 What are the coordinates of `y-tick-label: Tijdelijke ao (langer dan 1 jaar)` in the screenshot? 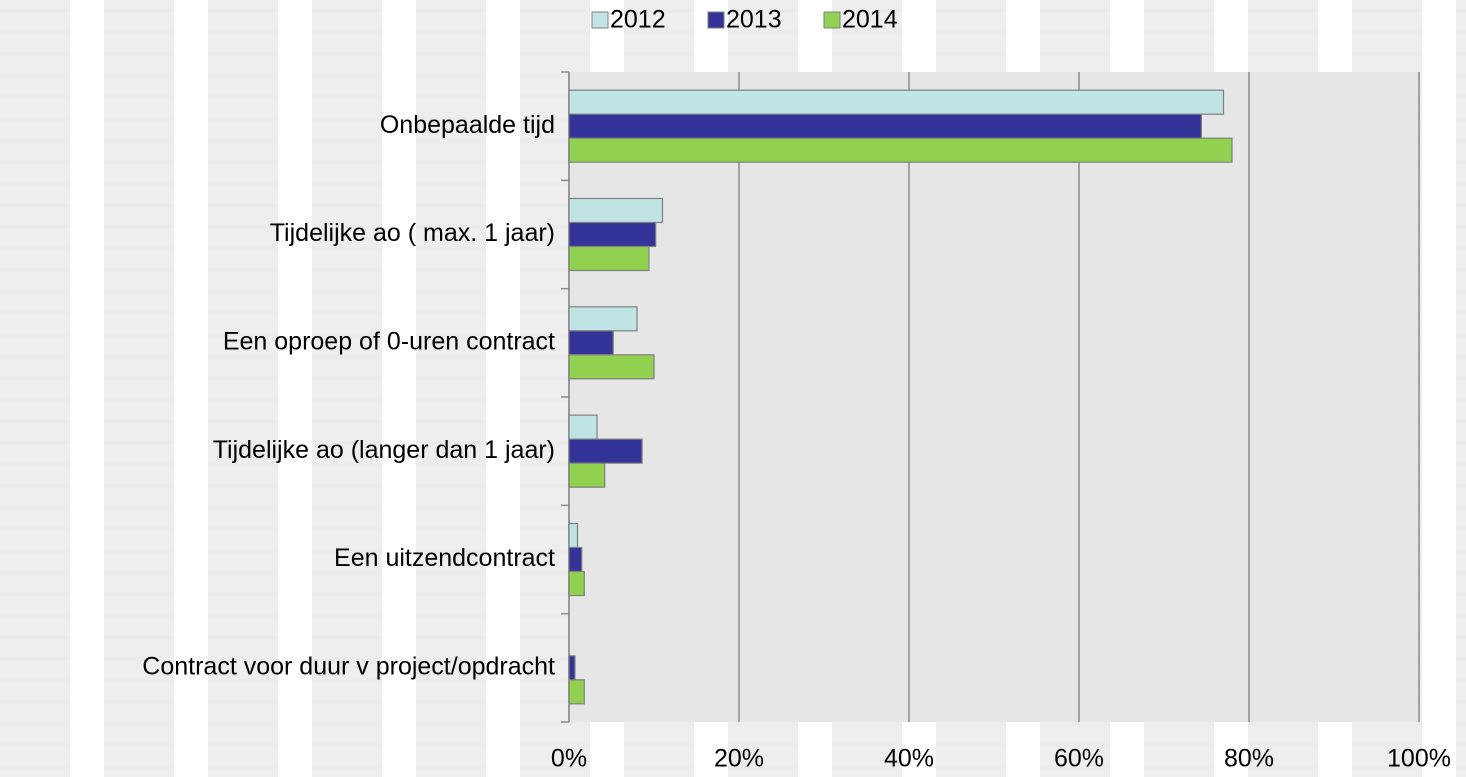 It's located at (384, 450).